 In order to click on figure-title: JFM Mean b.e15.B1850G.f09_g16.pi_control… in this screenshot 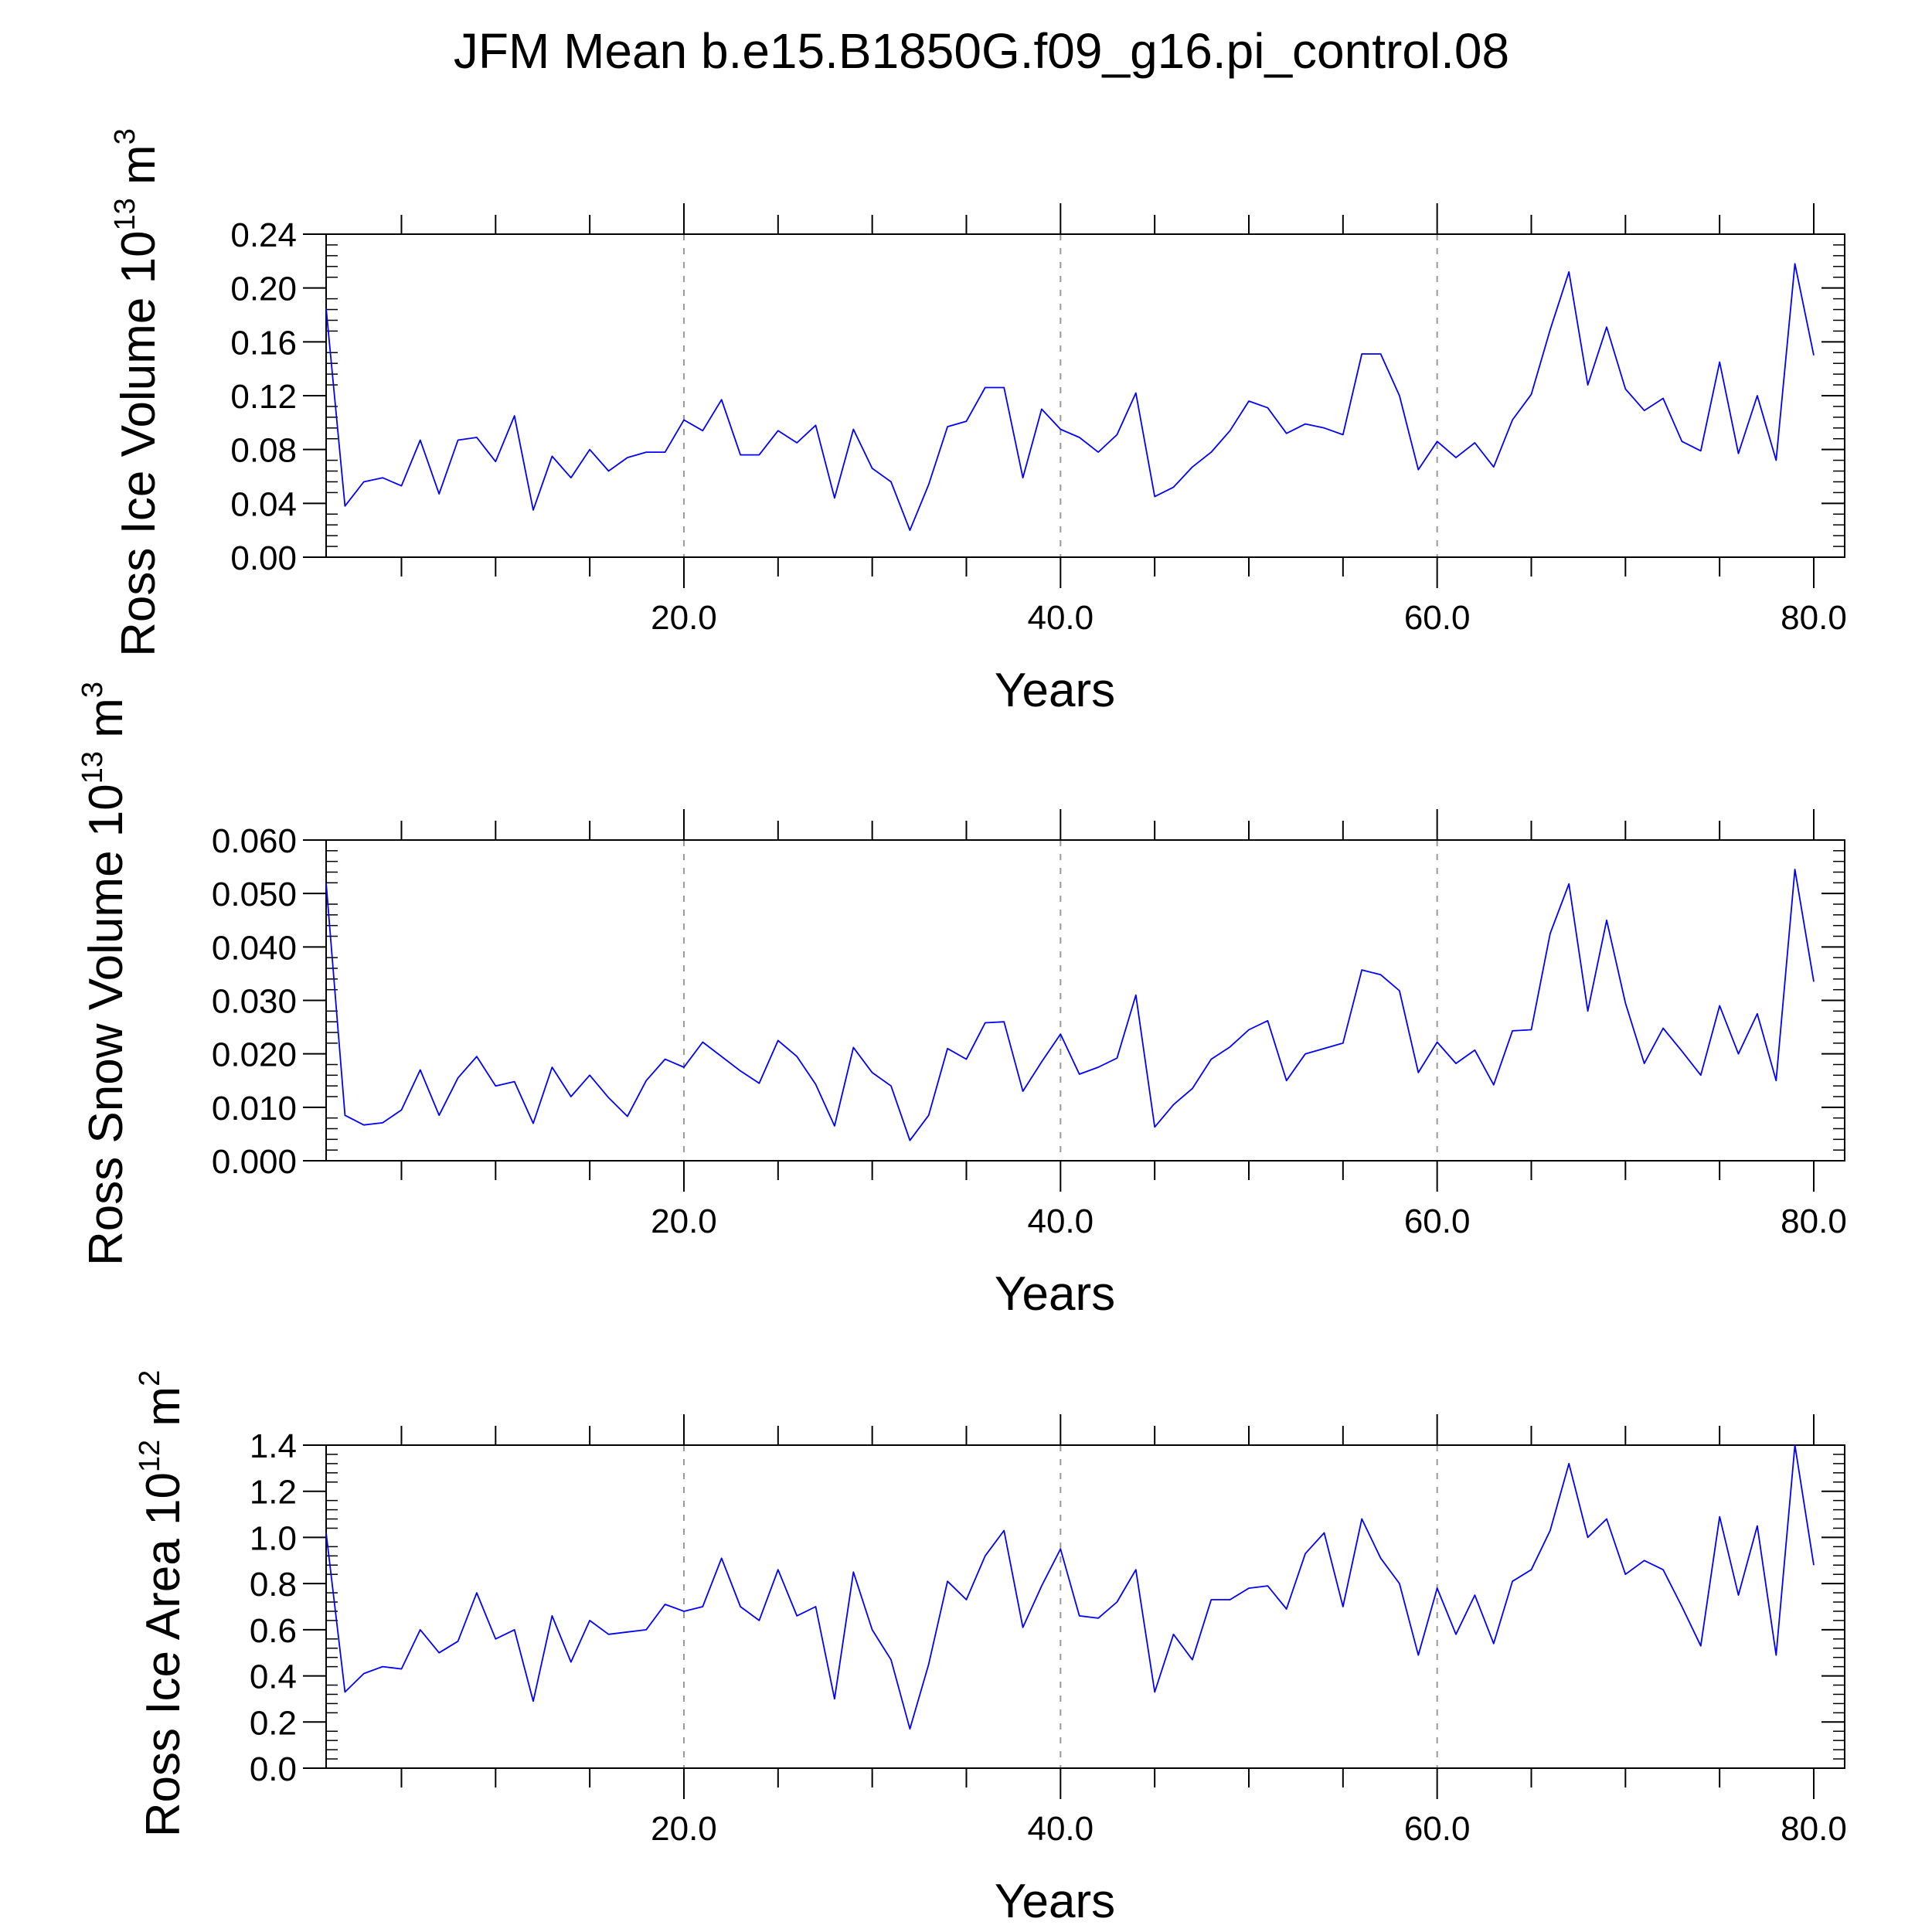, I will do `click(982, 51)`.